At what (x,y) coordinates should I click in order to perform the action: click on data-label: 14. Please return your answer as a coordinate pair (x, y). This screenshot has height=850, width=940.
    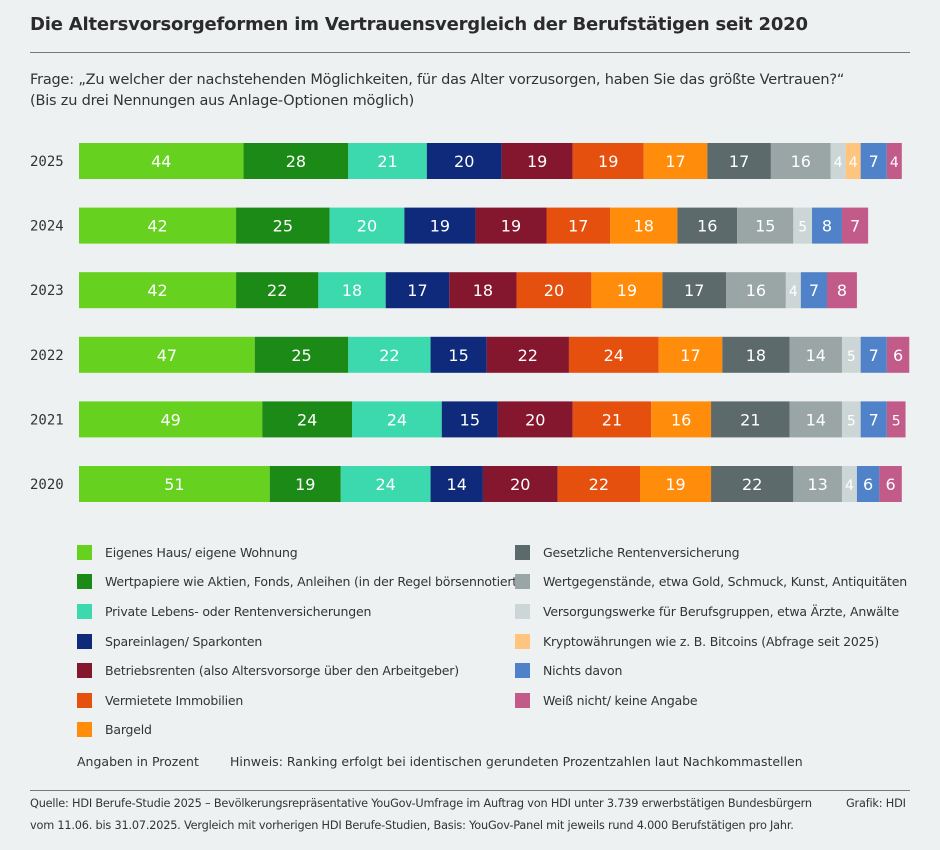
    Looking at the image, I should click on (816, 355).